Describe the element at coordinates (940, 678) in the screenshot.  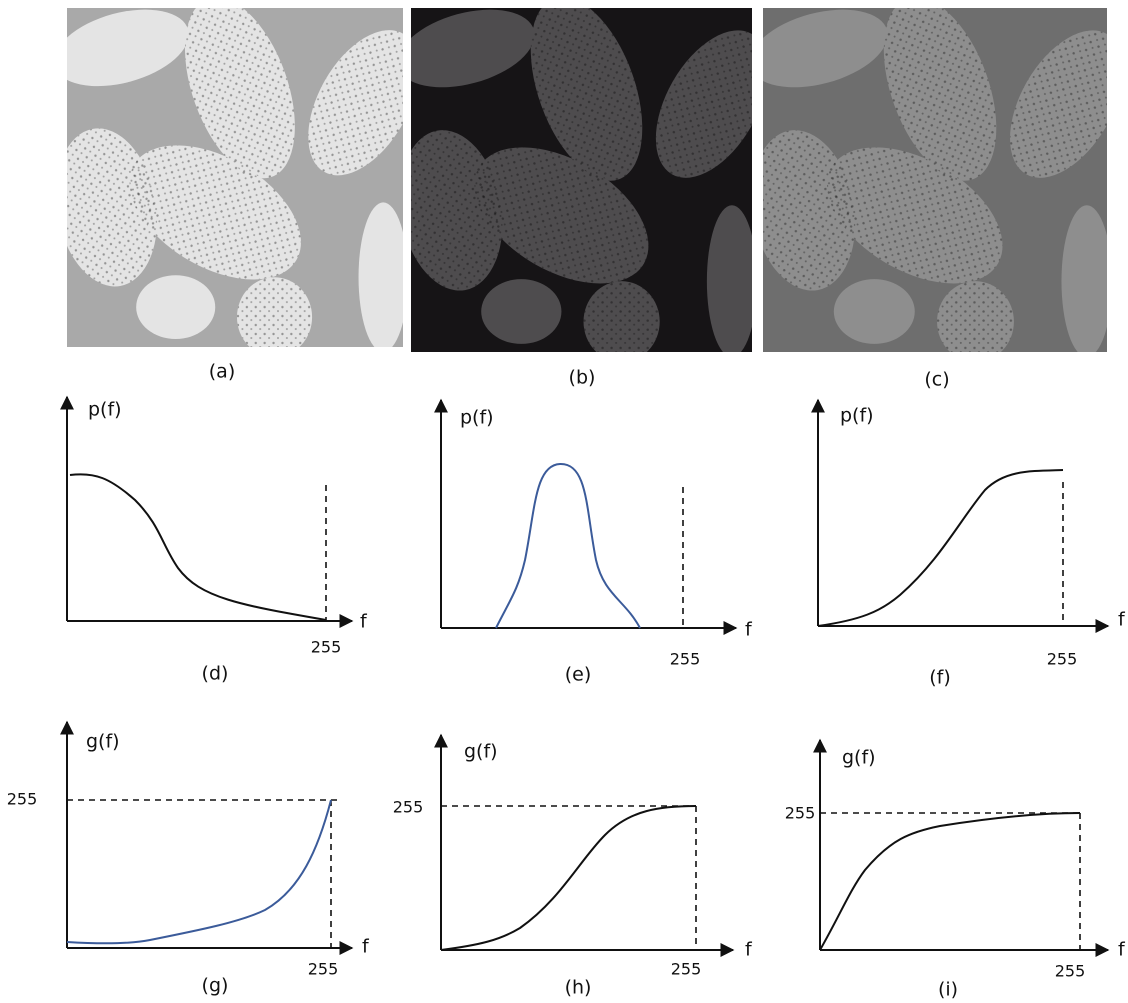
I see `caption: (f)` at that location.